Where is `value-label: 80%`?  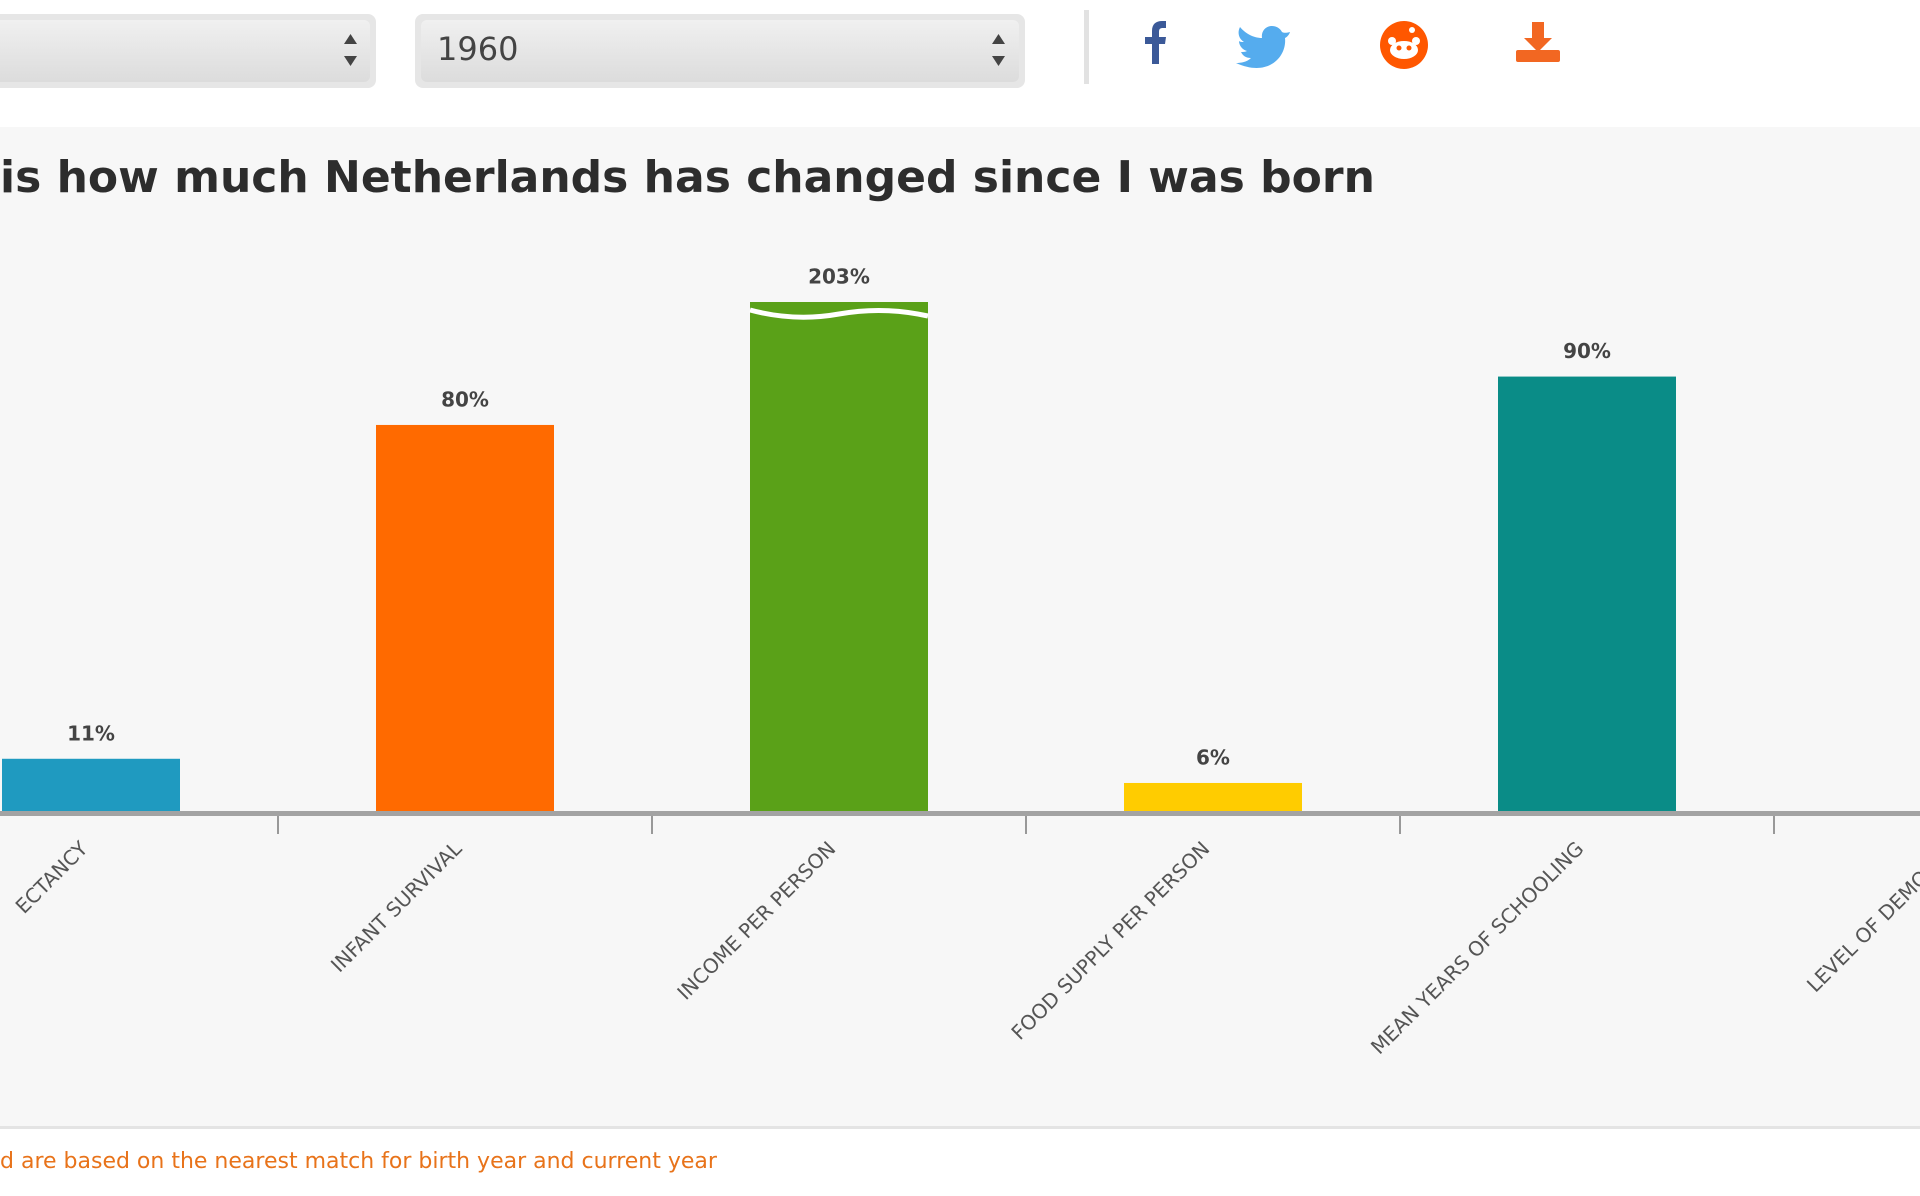
value-label: 80% is located at coordinates (465, 399).